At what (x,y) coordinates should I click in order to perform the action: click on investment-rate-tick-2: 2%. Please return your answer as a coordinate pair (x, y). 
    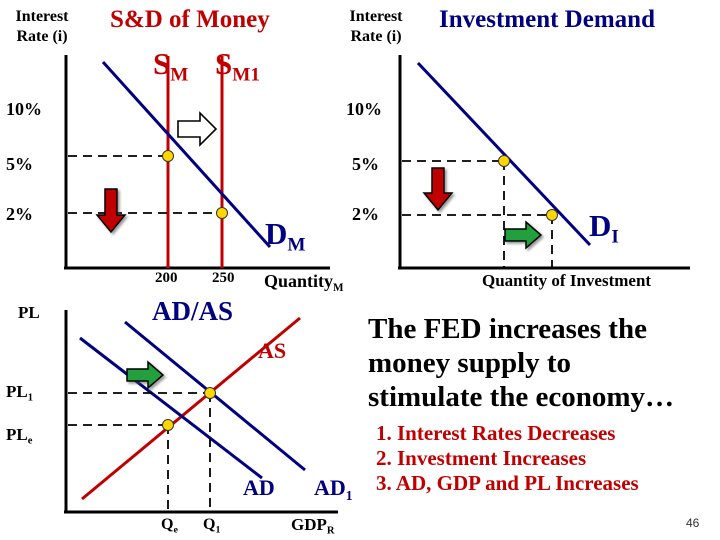
    Looking at the image, I should click on (365, 214).